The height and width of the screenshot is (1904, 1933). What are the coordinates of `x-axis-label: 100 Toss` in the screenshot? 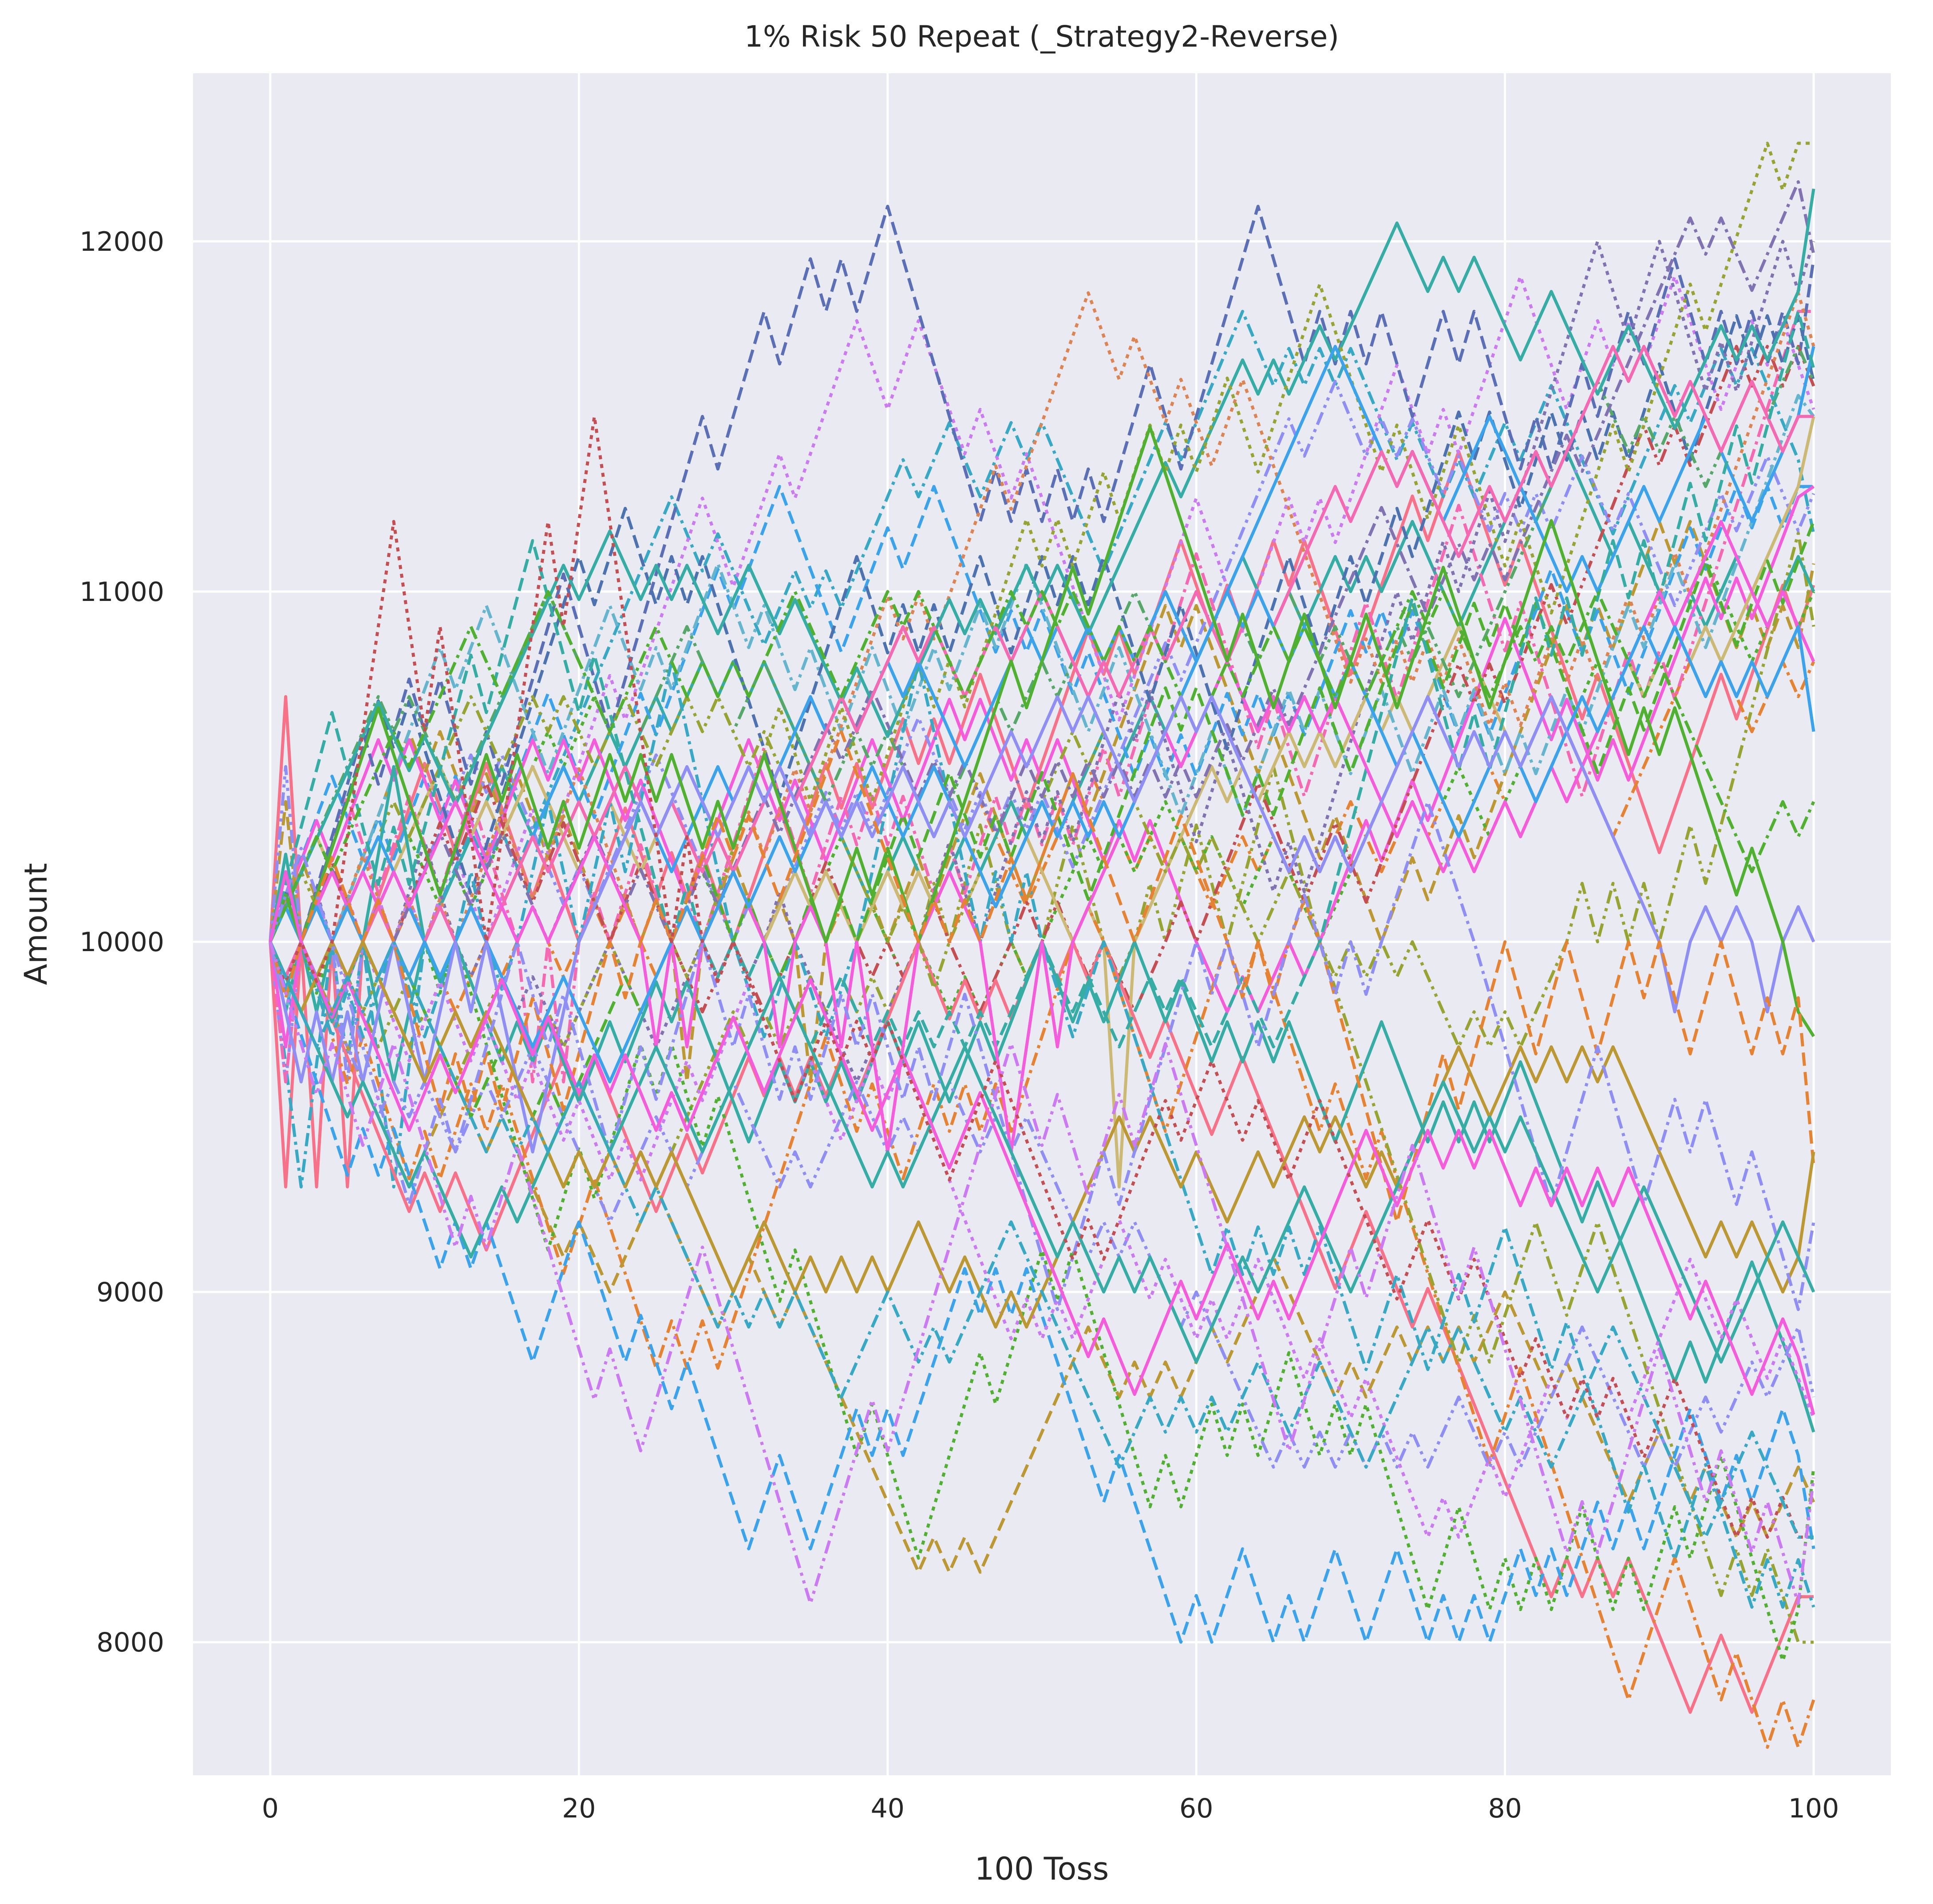 It's located at (1042, 1869).